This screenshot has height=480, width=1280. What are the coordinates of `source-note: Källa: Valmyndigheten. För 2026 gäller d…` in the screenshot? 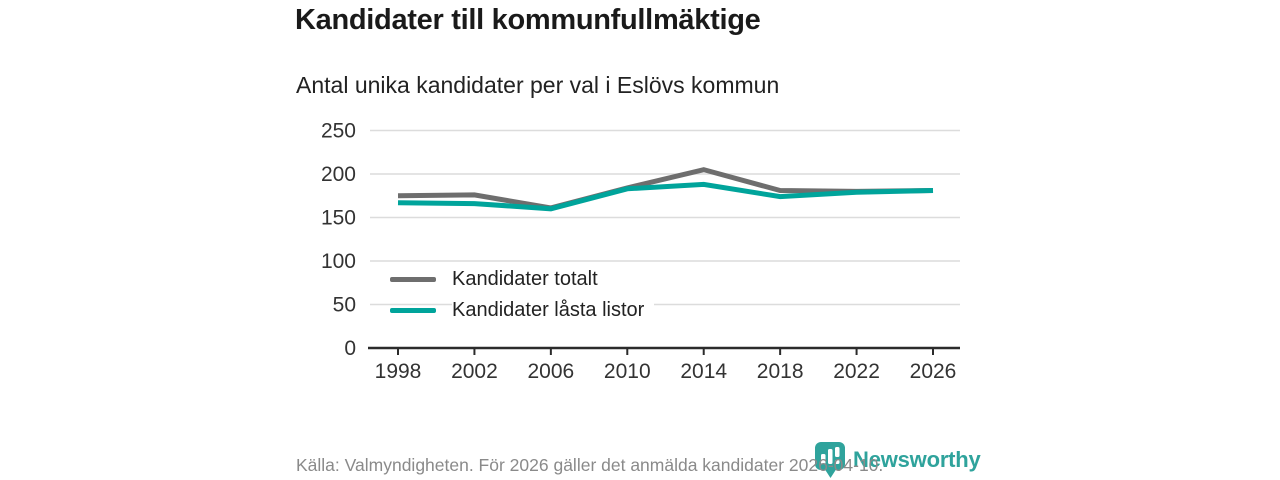 It's located at (590, 465).